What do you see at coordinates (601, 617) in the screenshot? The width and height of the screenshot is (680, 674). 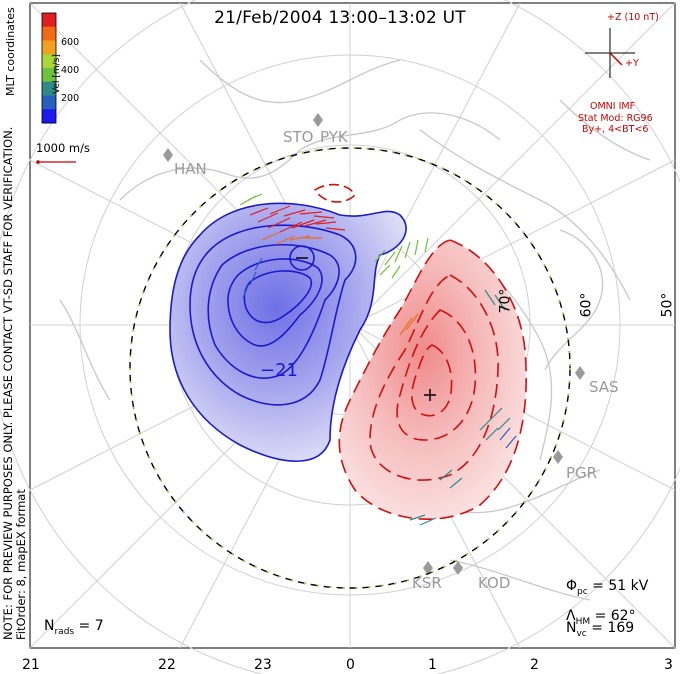 I see `hm-latitude: ΛHM = 62°` at bounding box center [601, 617].